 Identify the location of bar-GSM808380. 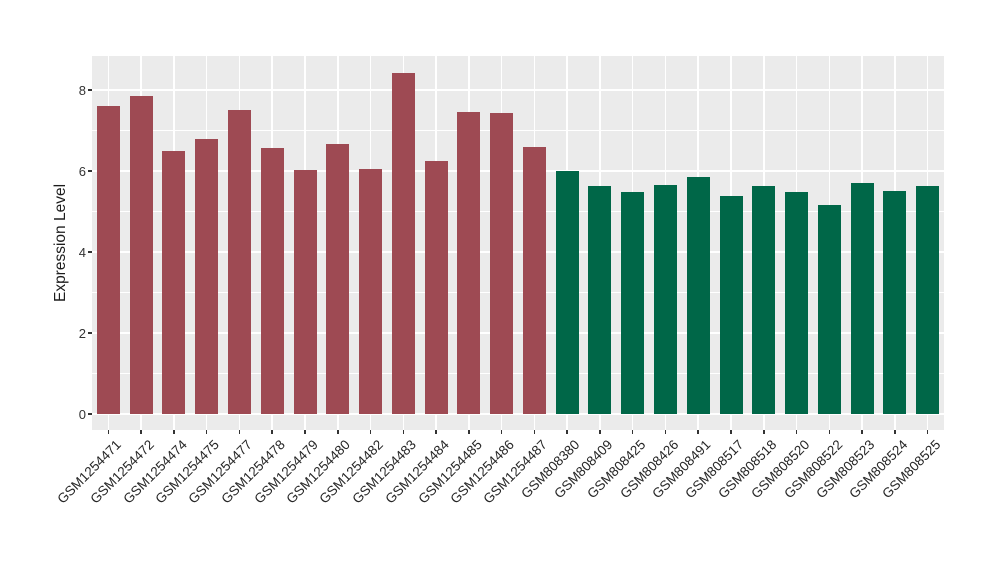
(567, 292).